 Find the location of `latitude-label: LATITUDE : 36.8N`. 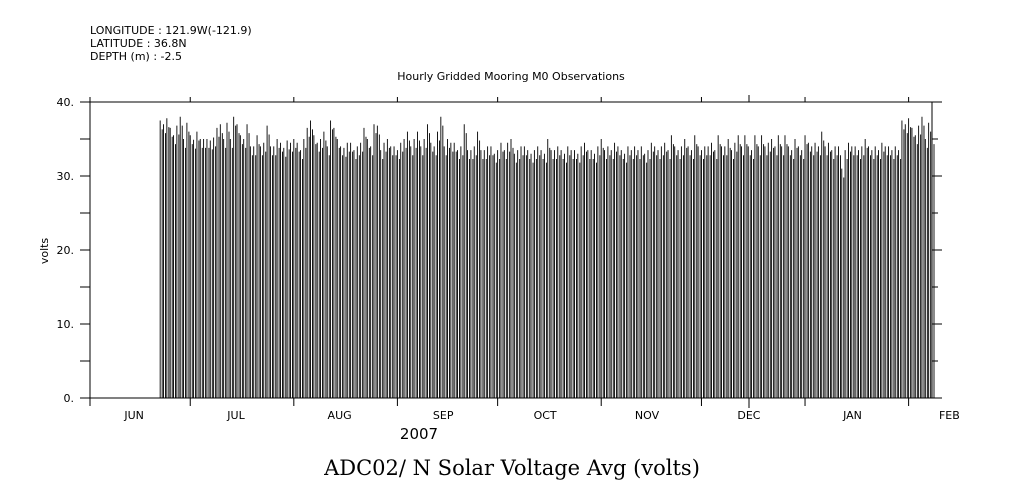

latitude-label: LATITUDE : 36.8N is located at coordinates (138, 43).